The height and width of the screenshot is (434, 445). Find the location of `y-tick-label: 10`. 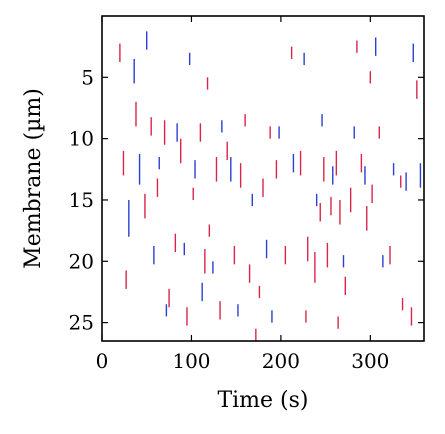

y-tick-label: 10 is located at coordinates (81, 139).